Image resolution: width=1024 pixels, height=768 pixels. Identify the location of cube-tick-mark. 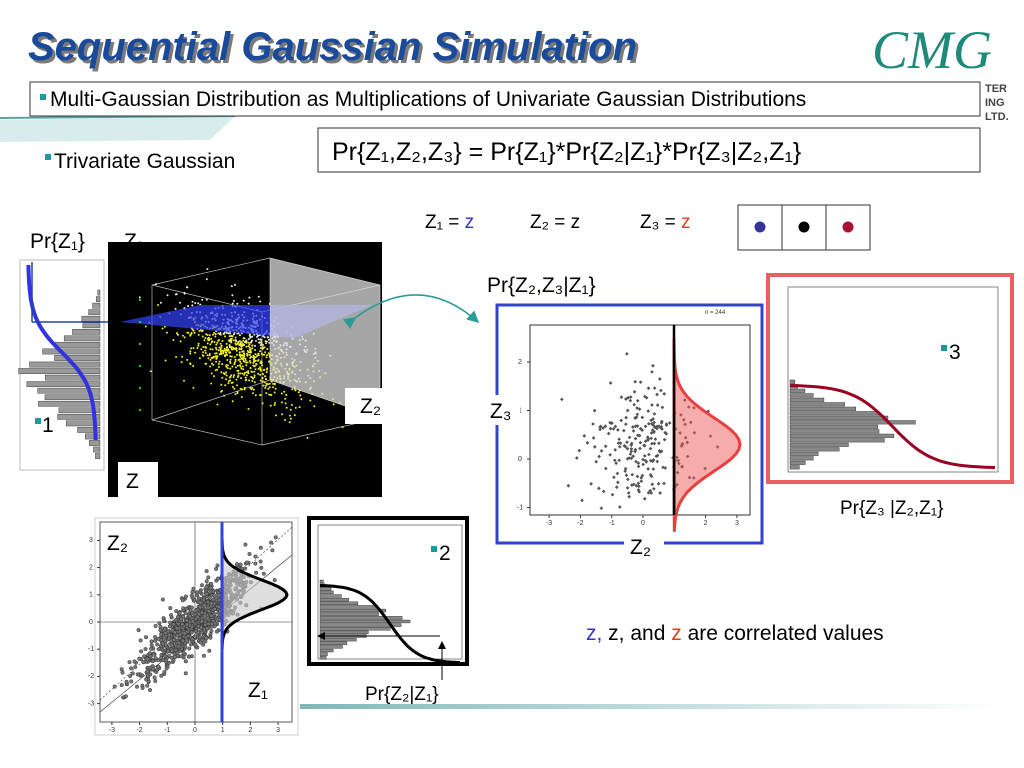
(140, 300).